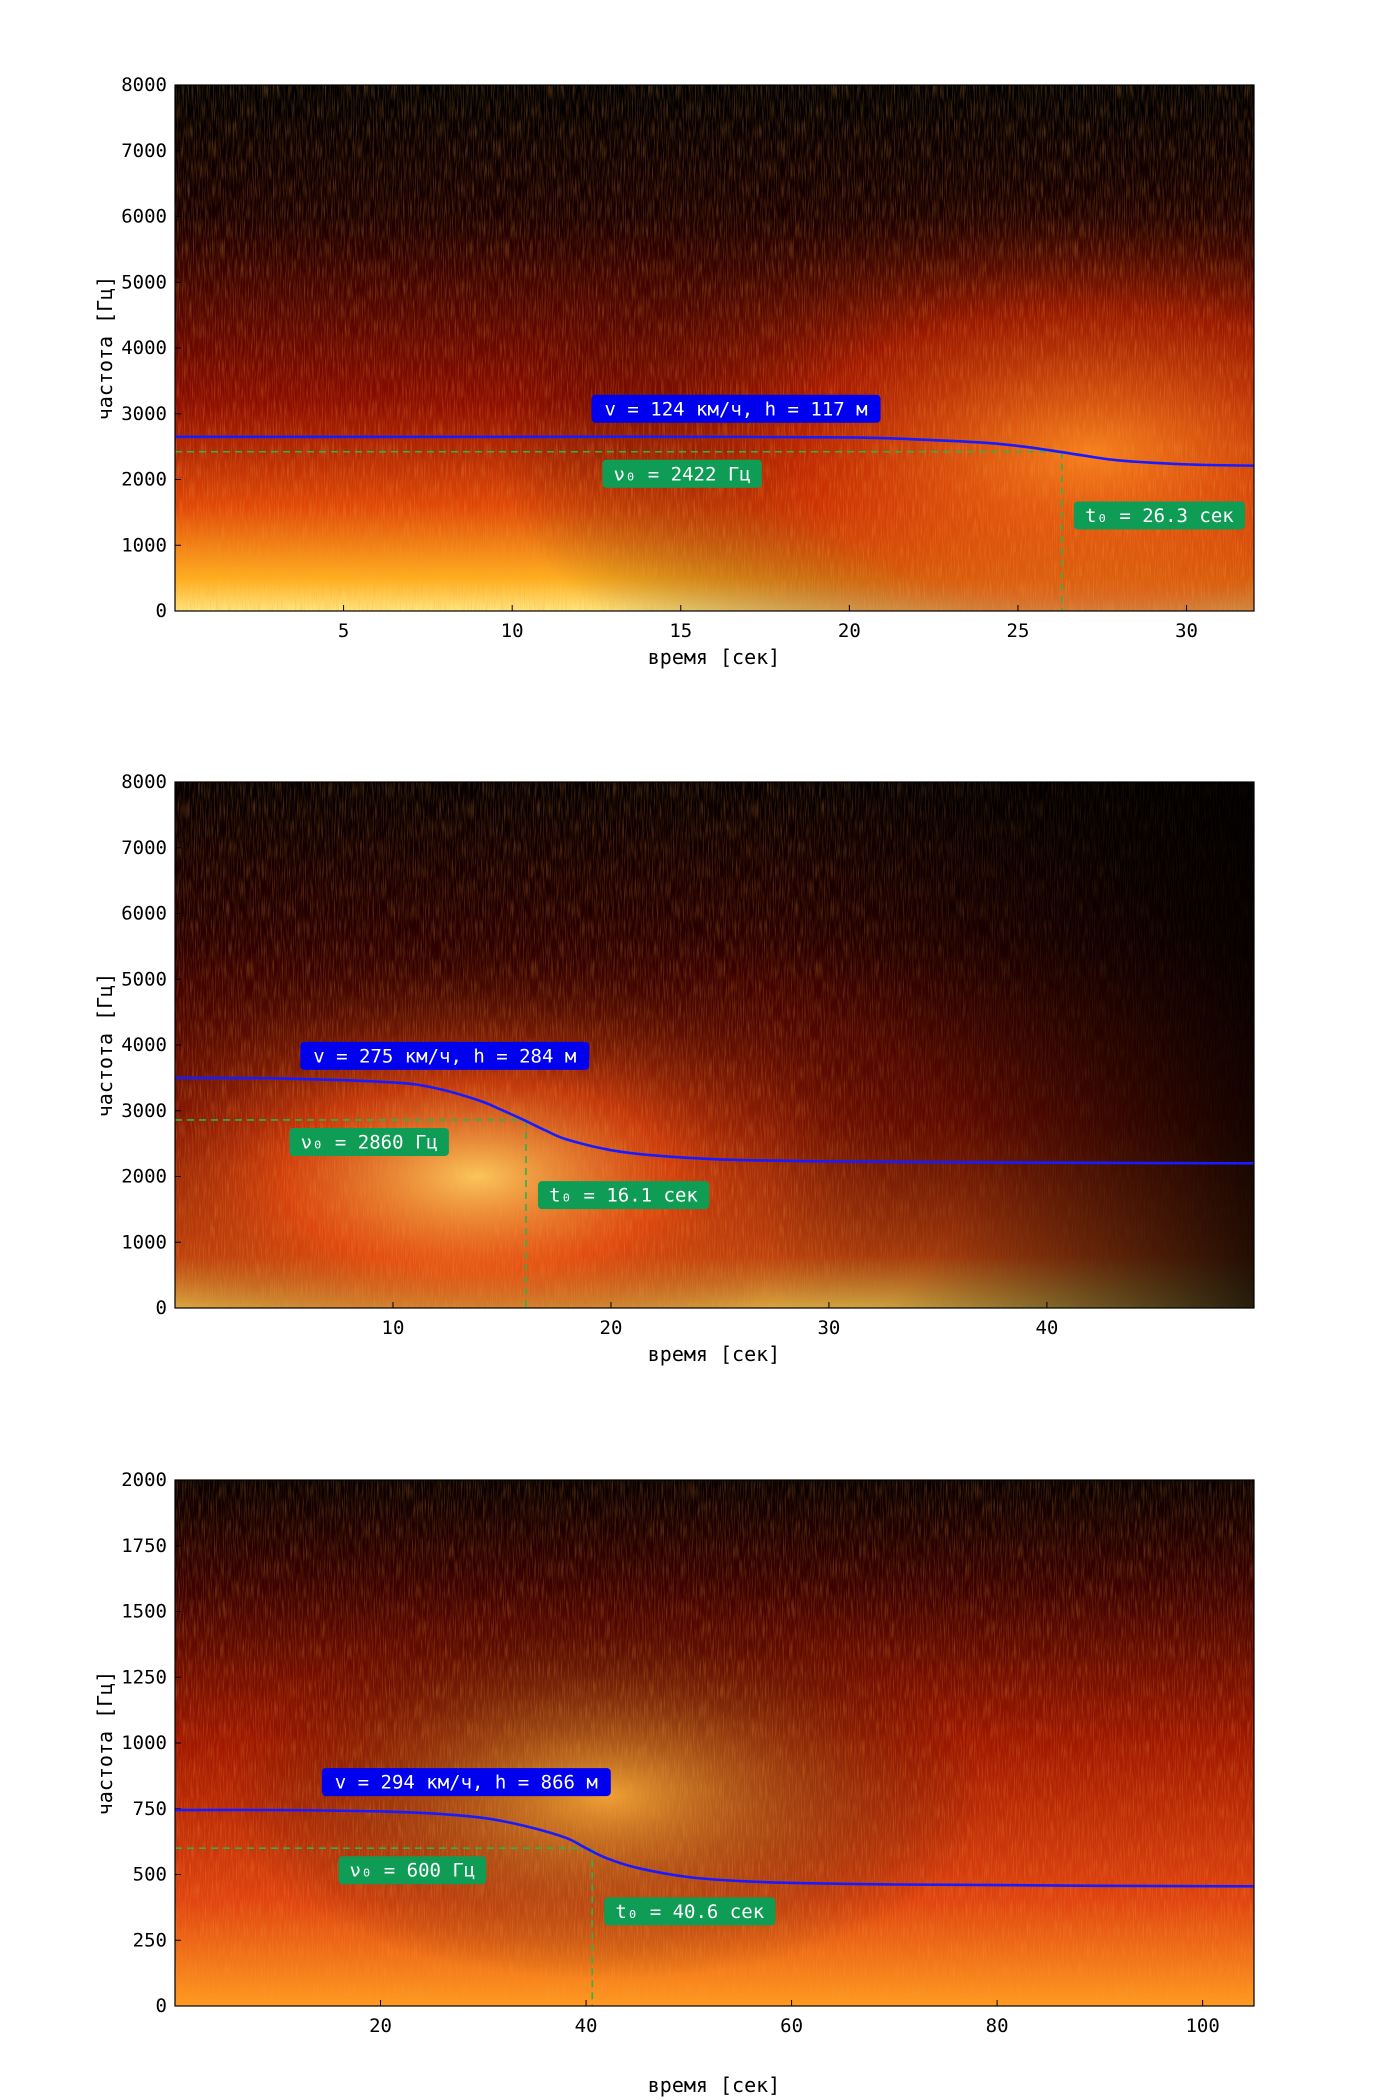 This screenshot has width=1400, height=2100. I want to click on t0-label: t₀ = 16.1 сек, so click(623, 1195).